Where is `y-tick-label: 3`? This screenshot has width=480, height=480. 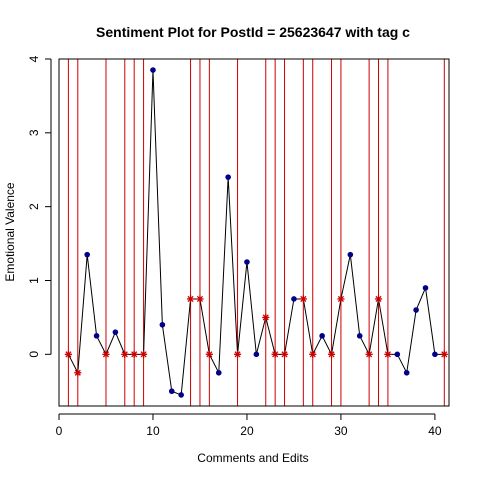
y-tick-label: 3 is located at coordinates (34, 132).